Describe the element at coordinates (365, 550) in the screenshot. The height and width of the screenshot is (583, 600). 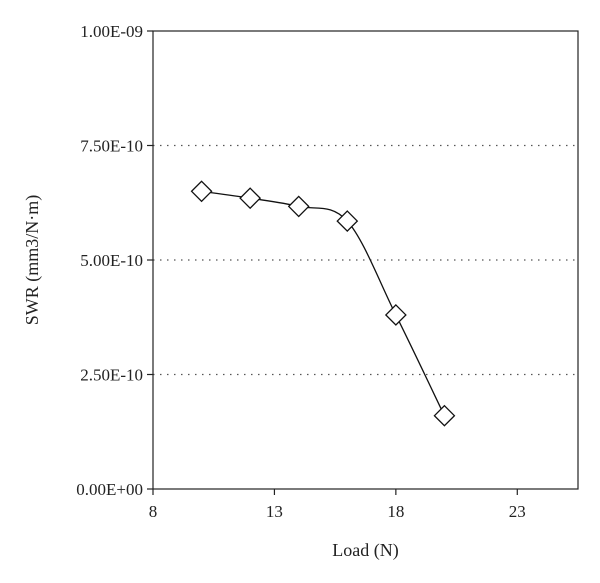
I see `x-axis-title: Load (N)` at that location.